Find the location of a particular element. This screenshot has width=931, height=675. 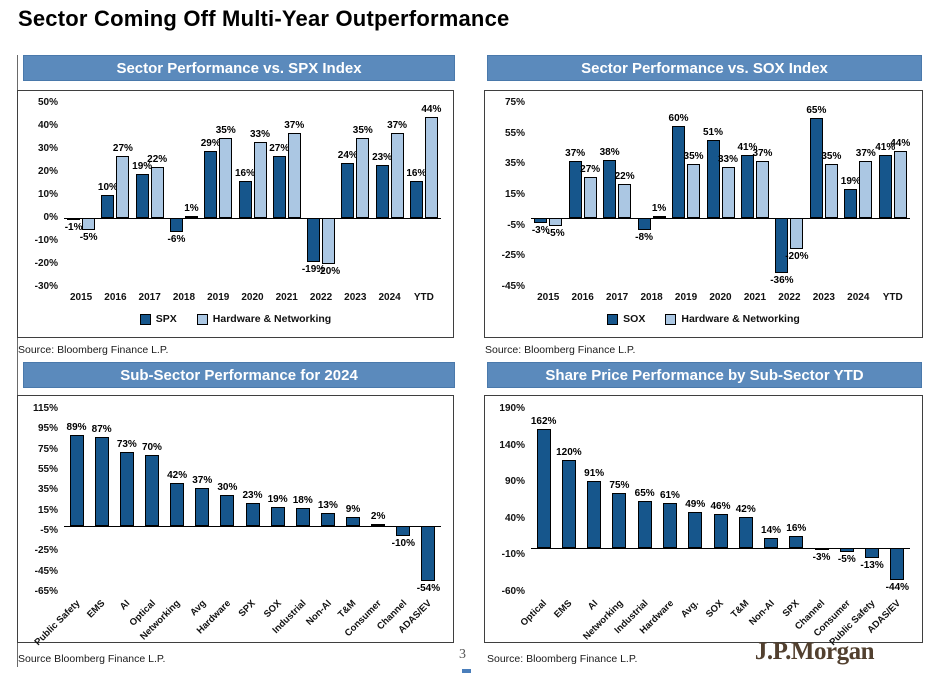

y-axis-tick-label: 35% is located at coordinates (514, 164).